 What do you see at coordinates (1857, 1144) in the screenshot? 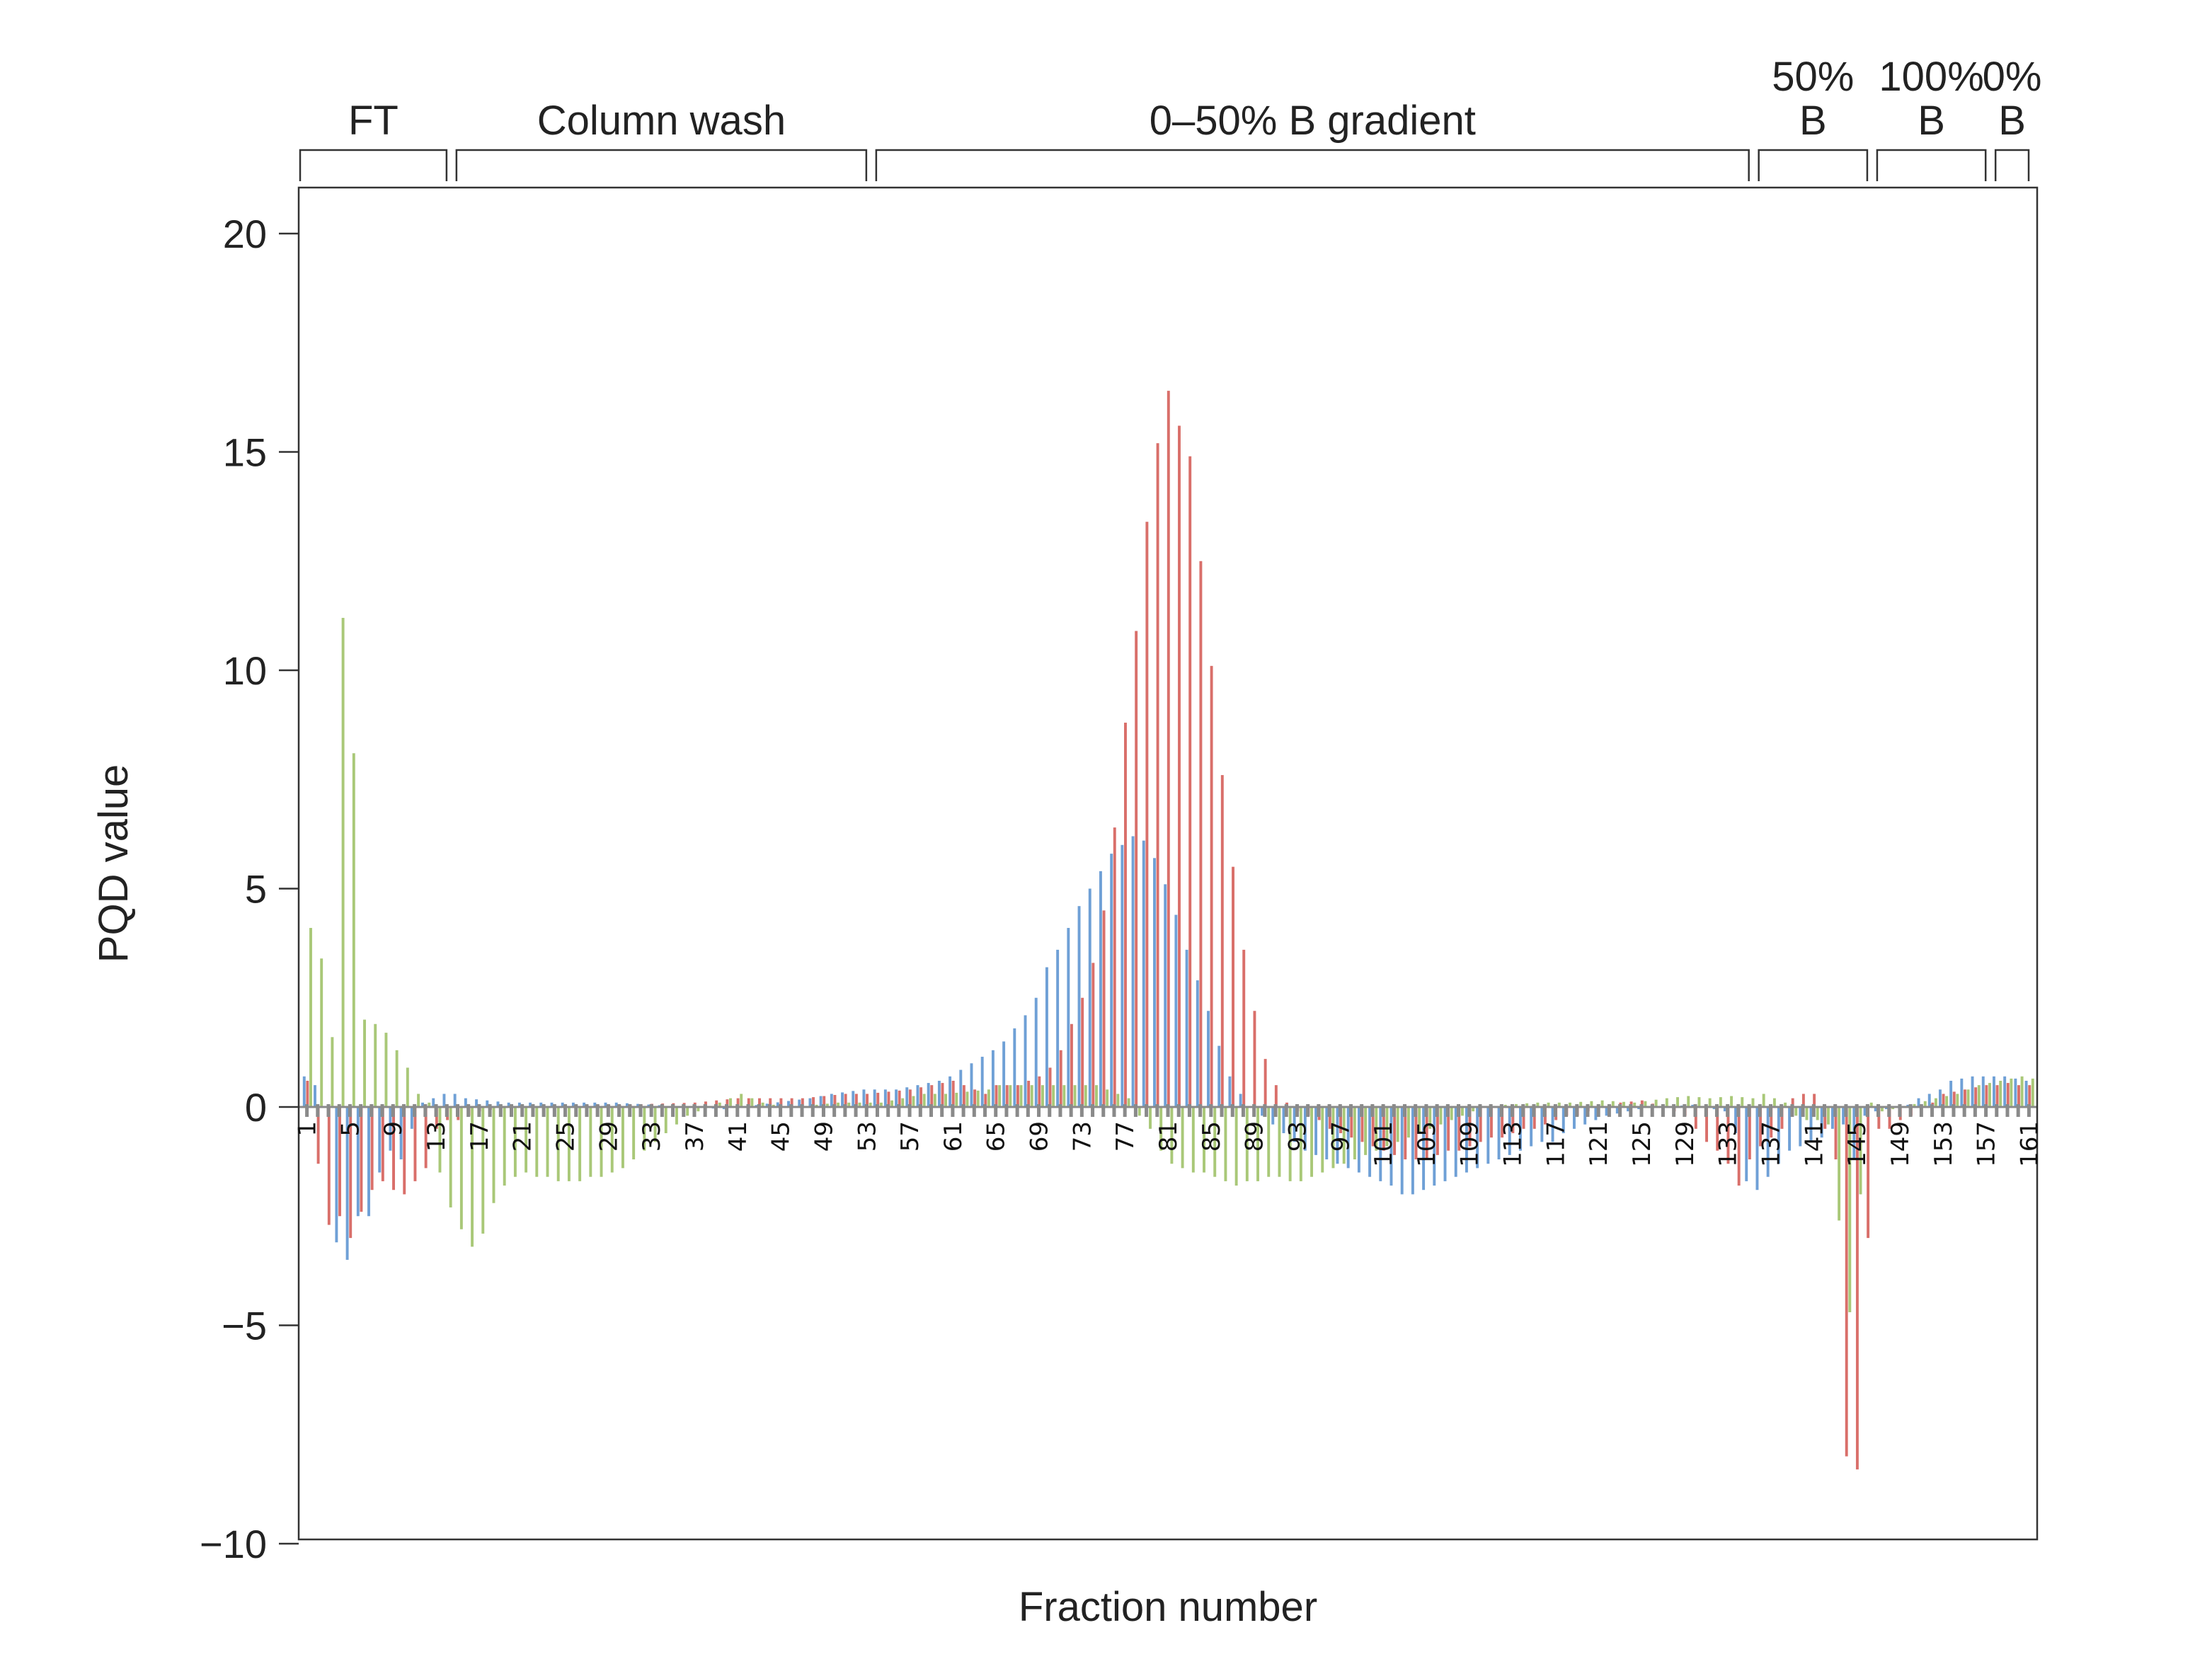
I see `x-tick-label: 145` at bounding box center [1857, 1144].